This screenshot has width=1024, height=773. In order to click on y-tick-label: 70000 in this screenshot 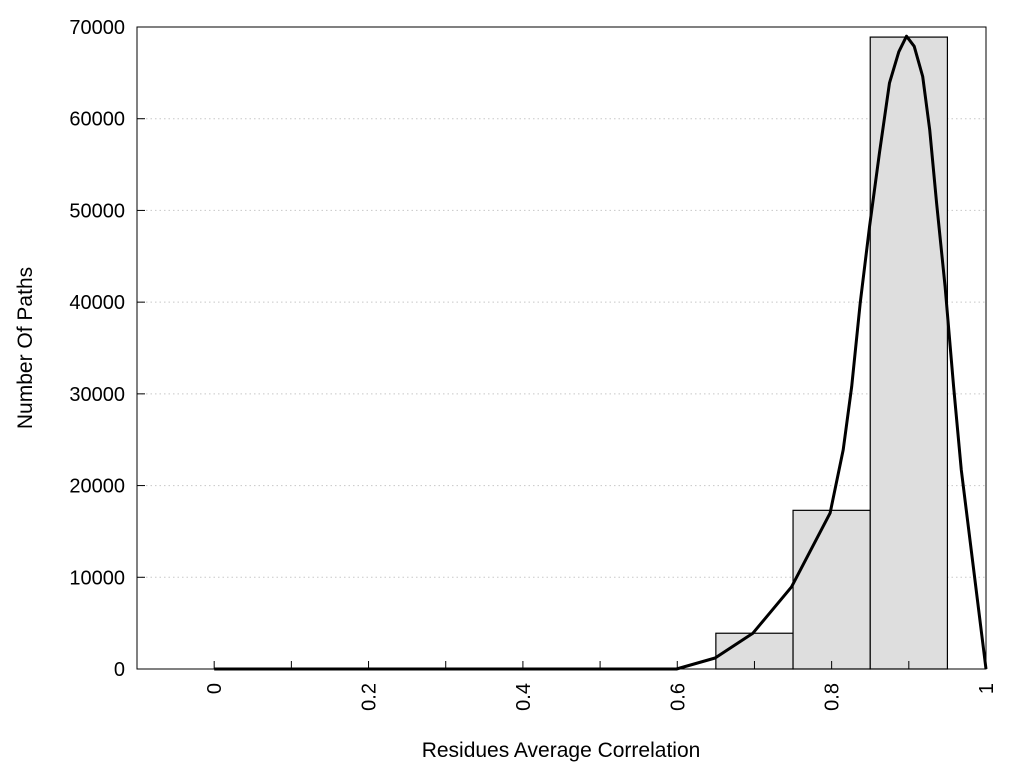, I will do `click(97, 28)`.